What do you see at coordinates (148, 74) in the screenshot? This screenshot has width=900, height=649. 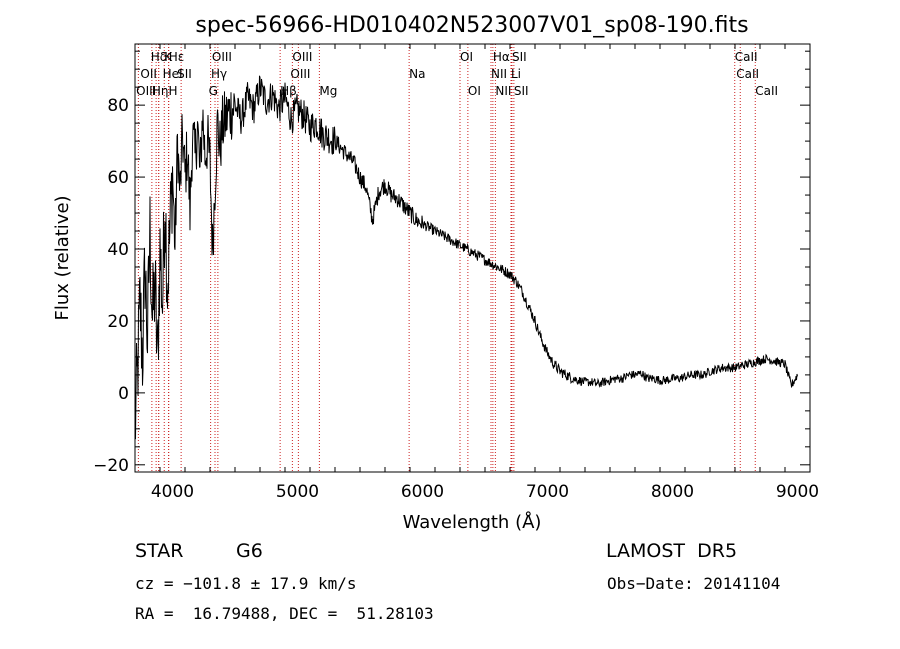 I see `line-marker-label: OII` at bounding box center [148, 74].